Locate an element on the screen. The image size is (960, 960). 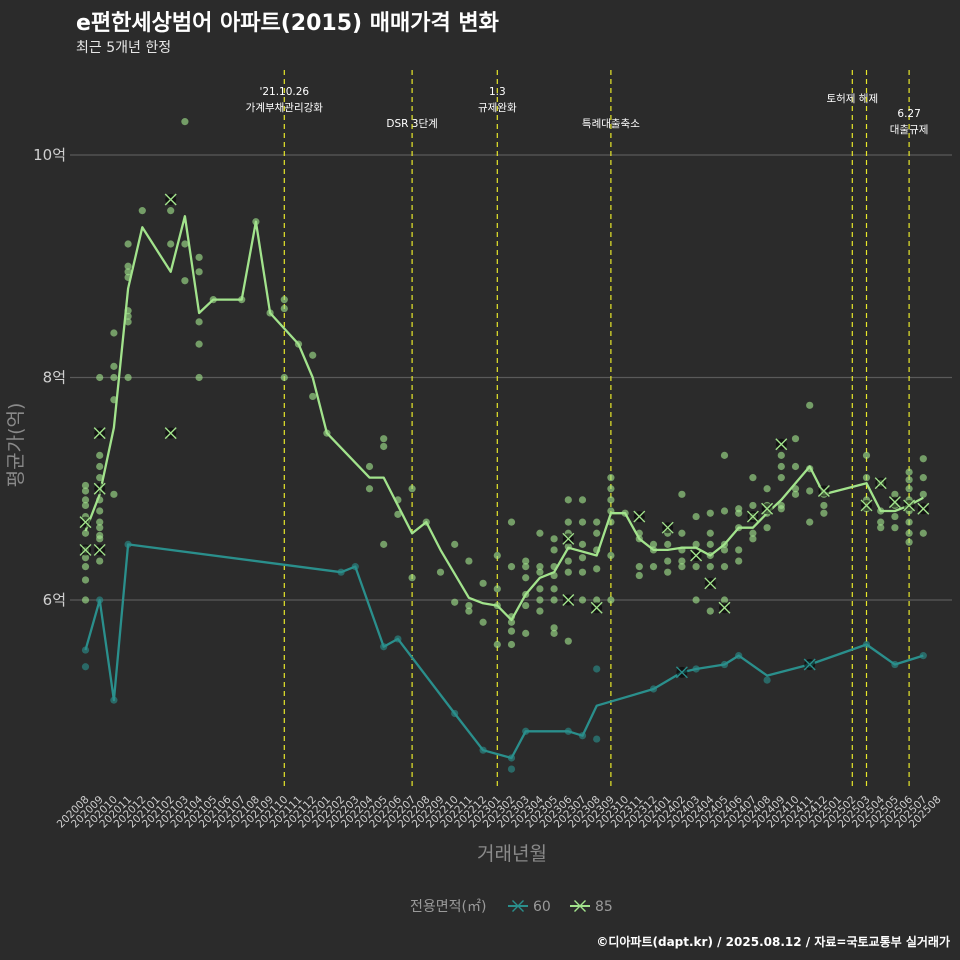
legend: 전용면적(㎡) 60 85 is located at coordinates (511, 907).